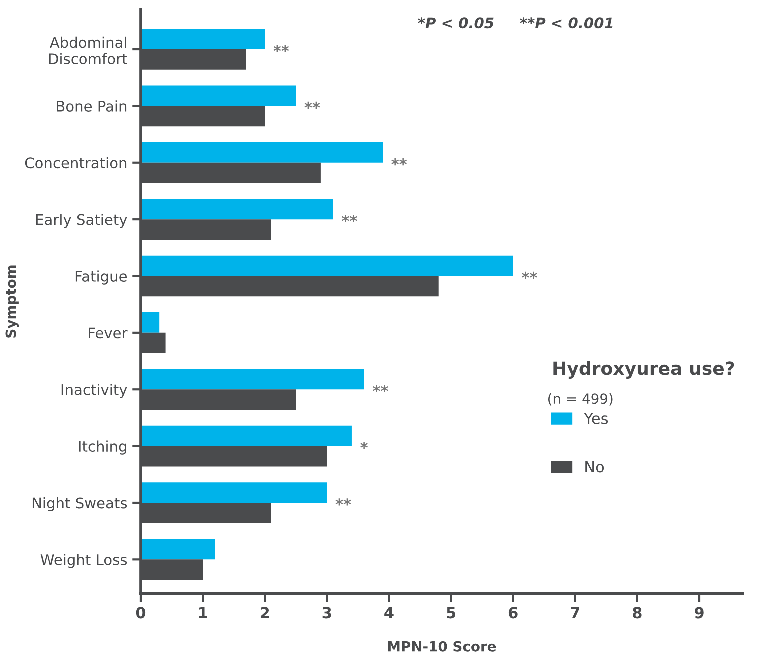 The image size is (762, 656). Describe the element at coordinates (580, 399) in the screenshot. I see `annotation: (n = 499)` at that location.